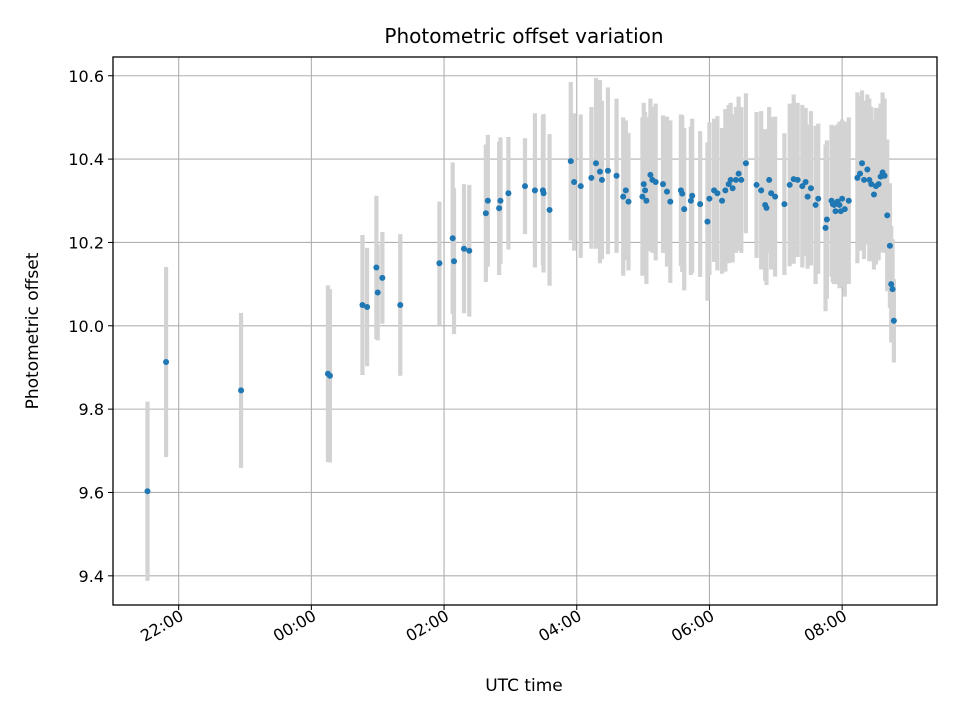 This screenshot has width=960, height=720. I want to click on y-tick-label: 10.0, so click(86, 326).